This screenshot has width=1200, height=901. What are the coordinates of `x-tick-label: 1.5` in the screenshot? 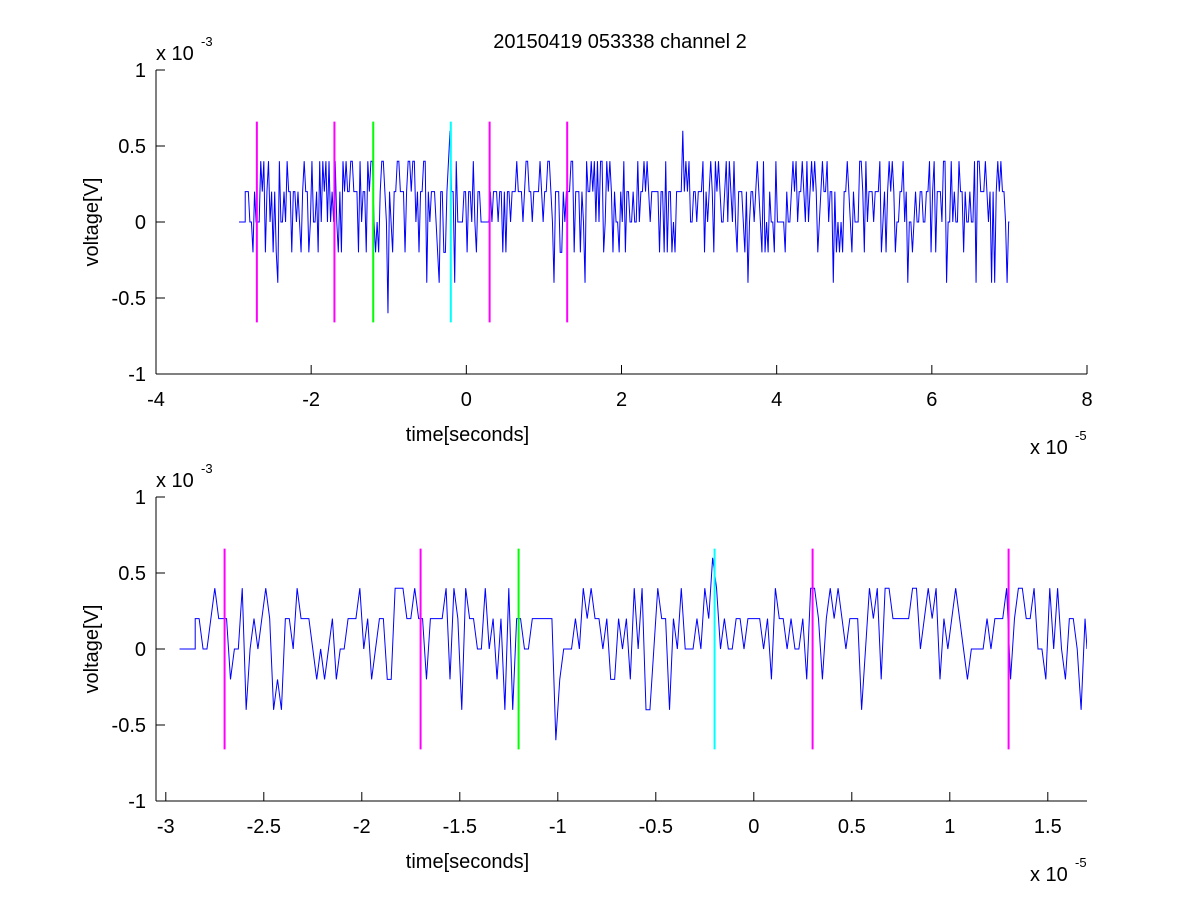 It's located at (1048, 827).